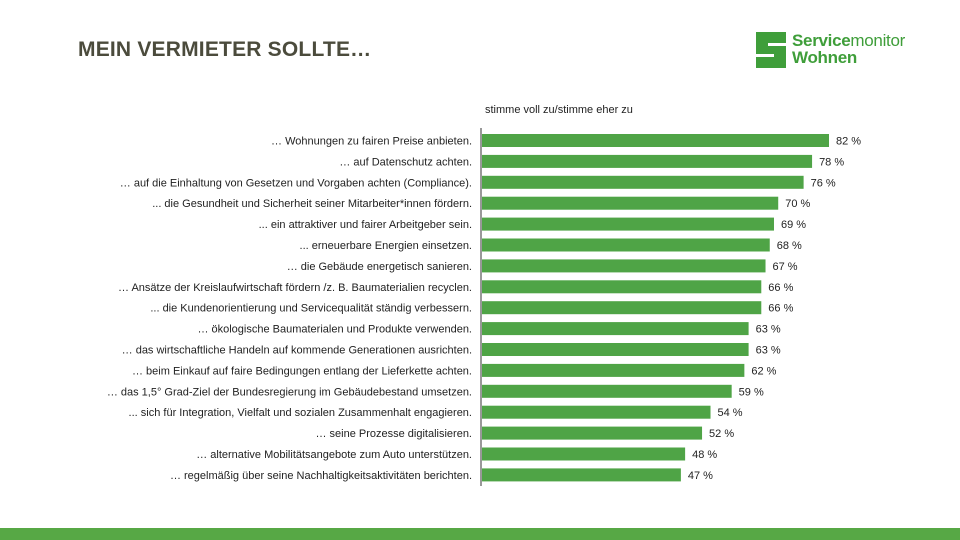 Image resolution: width=960 pixels, height=540 pixels. What do you see at coordinates (371, 142) in the screenshot?
I see `category-label: … Wohnungen zu fairen Preise anbieten.` at bounding box center [371, 142].